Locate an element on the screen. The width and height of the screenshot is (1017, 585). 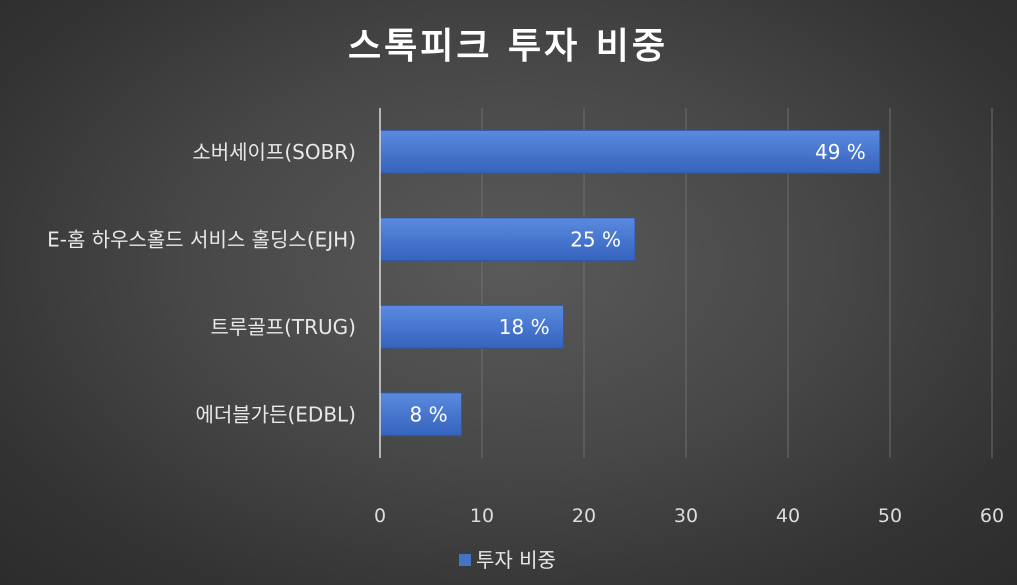
legend: 투자 비중 is located at coordinates (507, 560).